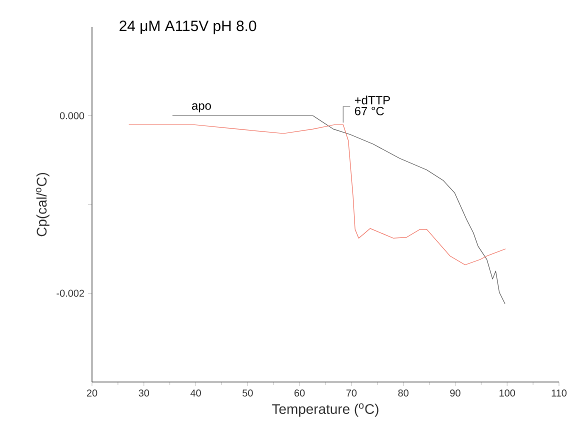  I want to click on y-axis-title: Cp(cal/$^{o}$C), so click(43, 204).